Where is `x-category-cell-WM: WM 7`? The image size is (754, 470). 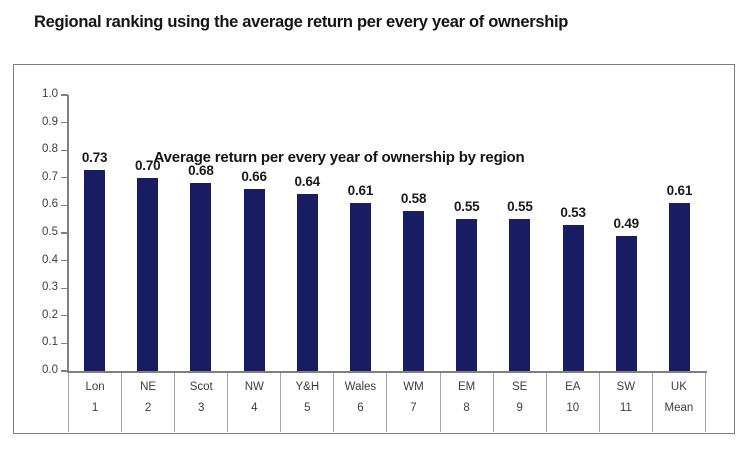
x-category-cell-WM: WM 7 is located at coordinates (412, 402).